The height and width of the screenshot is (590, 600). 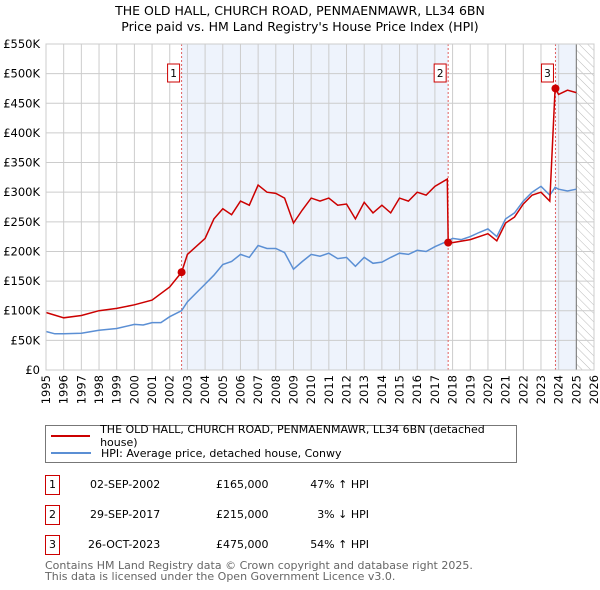 What do you see at coordinates (559, 389) in the screenshot?
I see `x-tick-label: 2024` at bounding box center [559, 389].